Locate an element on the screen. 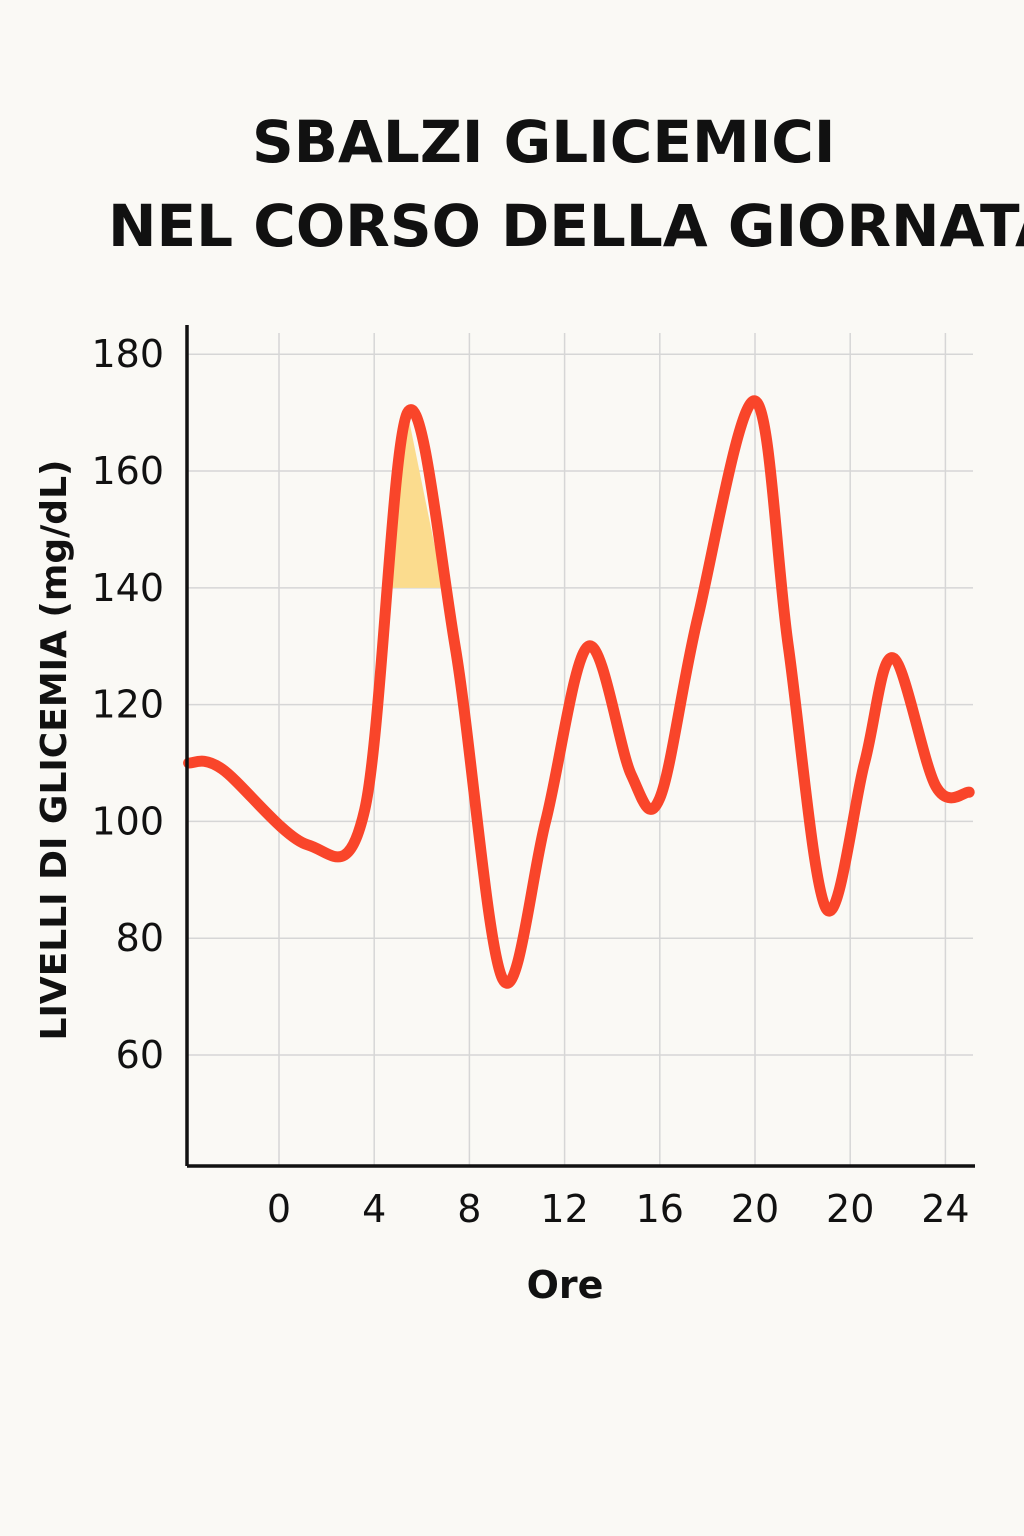  y-tick-label: 100 is located at coordinates (127, 821).